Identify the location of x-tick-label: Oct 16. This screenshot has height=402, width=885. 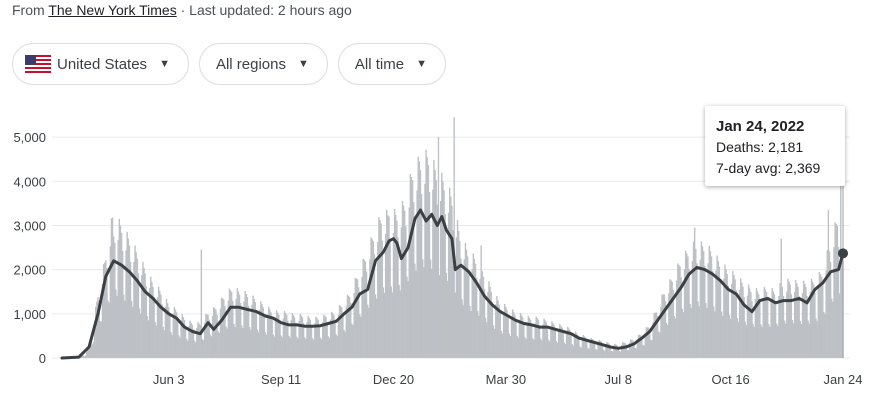
(730, 379).